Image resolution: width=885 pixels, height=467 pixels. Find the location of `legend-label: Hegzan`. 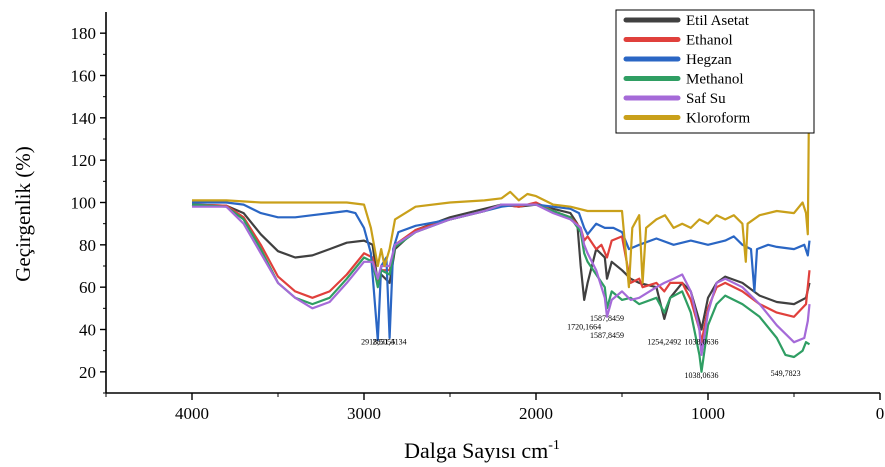

legend-label: Hegzan is located at coordinates (709, 60).